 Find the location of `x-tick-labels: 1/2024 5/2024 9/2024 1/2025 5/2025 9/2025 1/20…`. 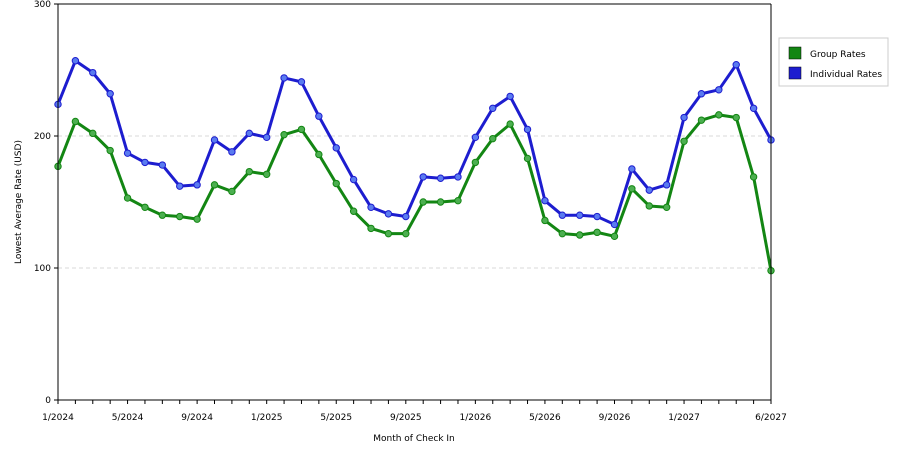

x-tick-labels: 1/2024 5/2024 9/2024 1/2025 5/2025 9/2025 1/20… is located at coordinates (414, 418).